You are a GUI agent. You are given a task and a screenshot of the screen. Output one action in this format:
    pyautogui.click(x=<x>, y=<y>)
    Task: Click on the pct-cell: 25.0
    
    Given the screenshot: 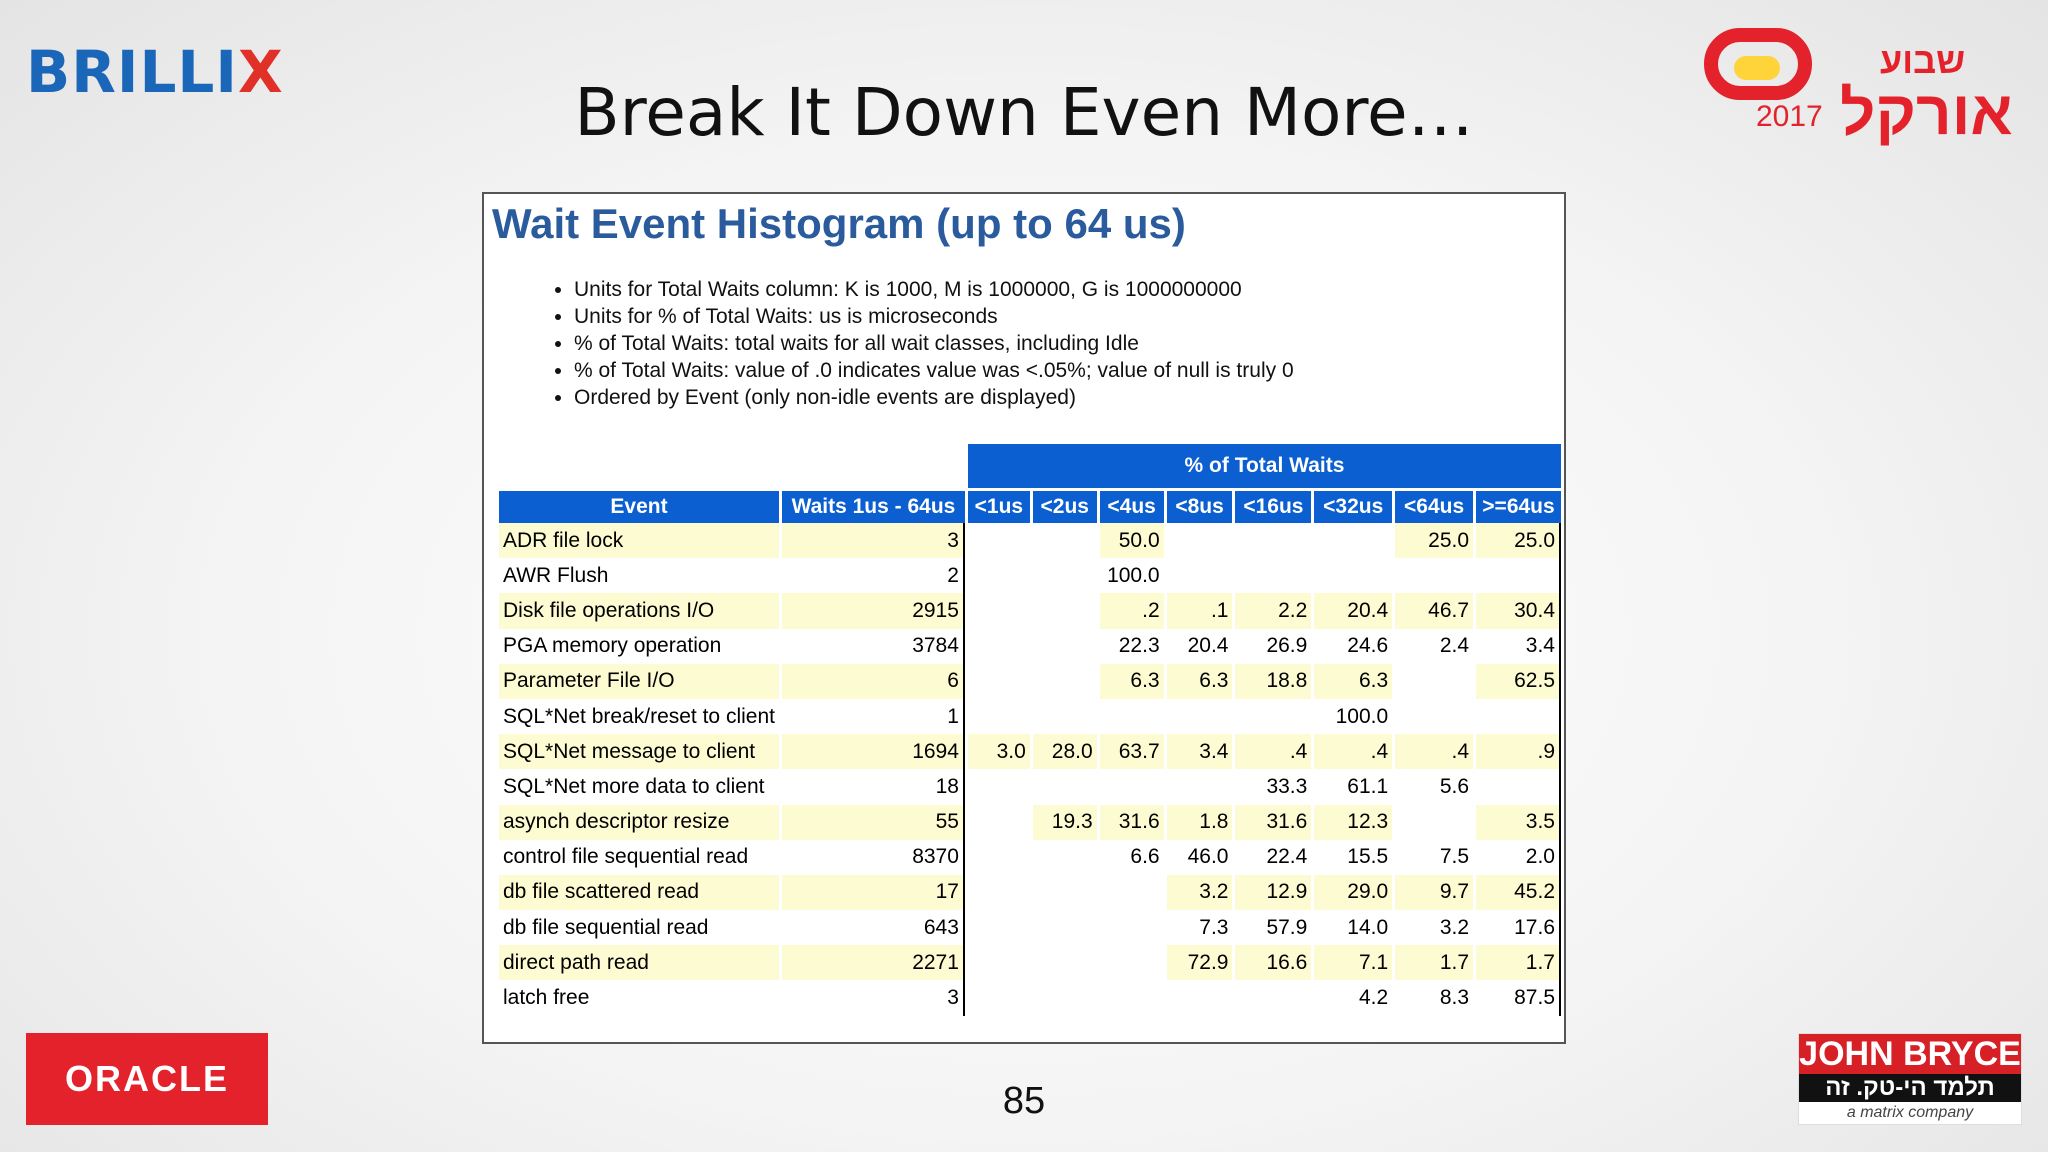 What is the action you would take?
    pyautogui.click(x=1434, y=541)
    